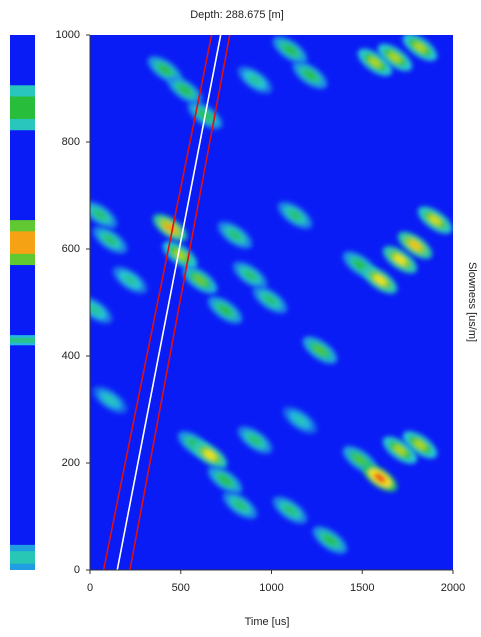  What do you see at coordinates (472, 302) in the screenshot?
I see `y-axis-label: Slowness [us/m]` at bounding box center [472, 302].